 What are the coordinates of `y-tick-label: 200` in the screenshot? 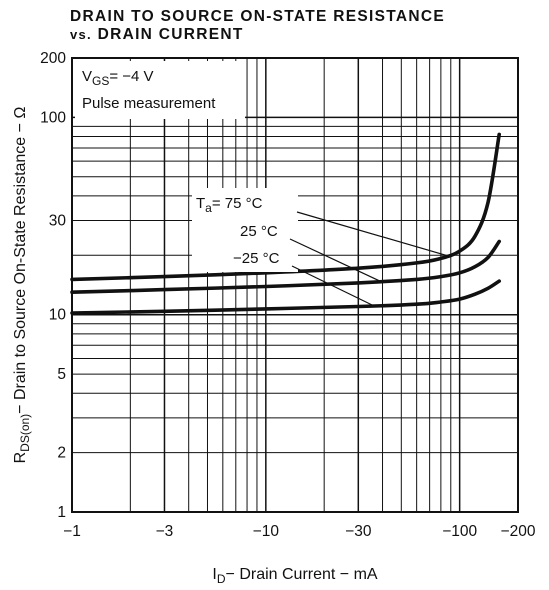 It's located at (53, 58).